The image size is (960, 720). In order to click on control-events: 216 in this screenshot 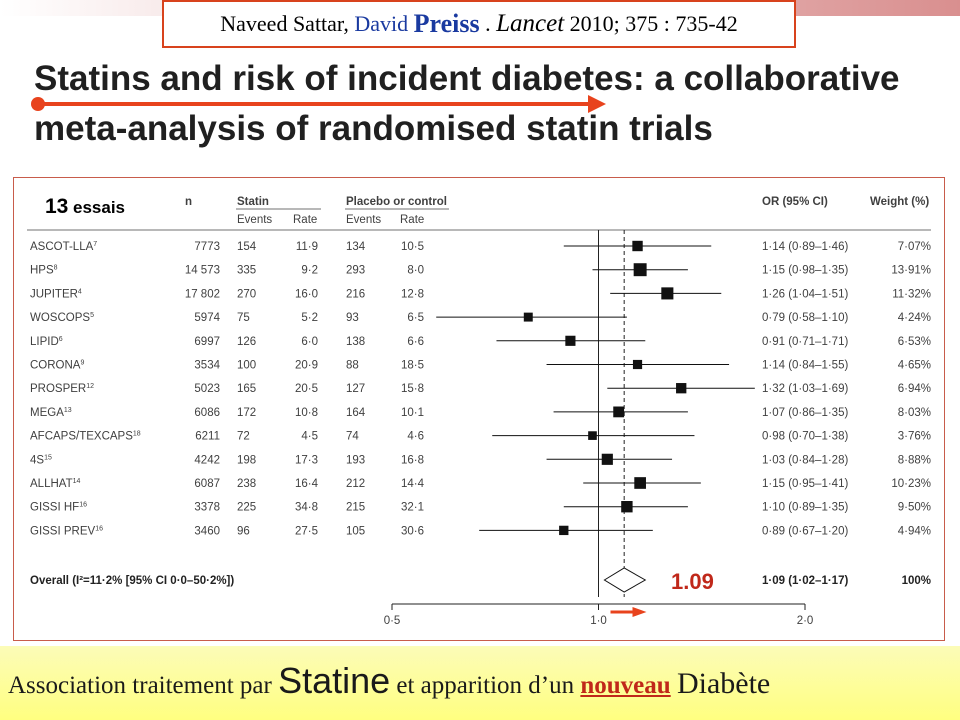, I will do `click(355, 294)`.